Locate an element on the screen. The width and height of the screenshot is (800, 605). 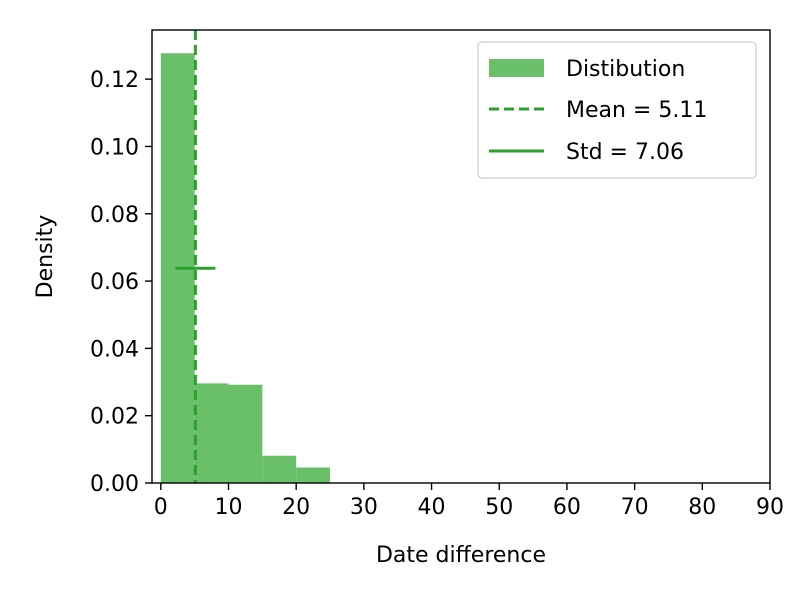
y-tick-label: 0.00 is located at coordinates (114, 484).